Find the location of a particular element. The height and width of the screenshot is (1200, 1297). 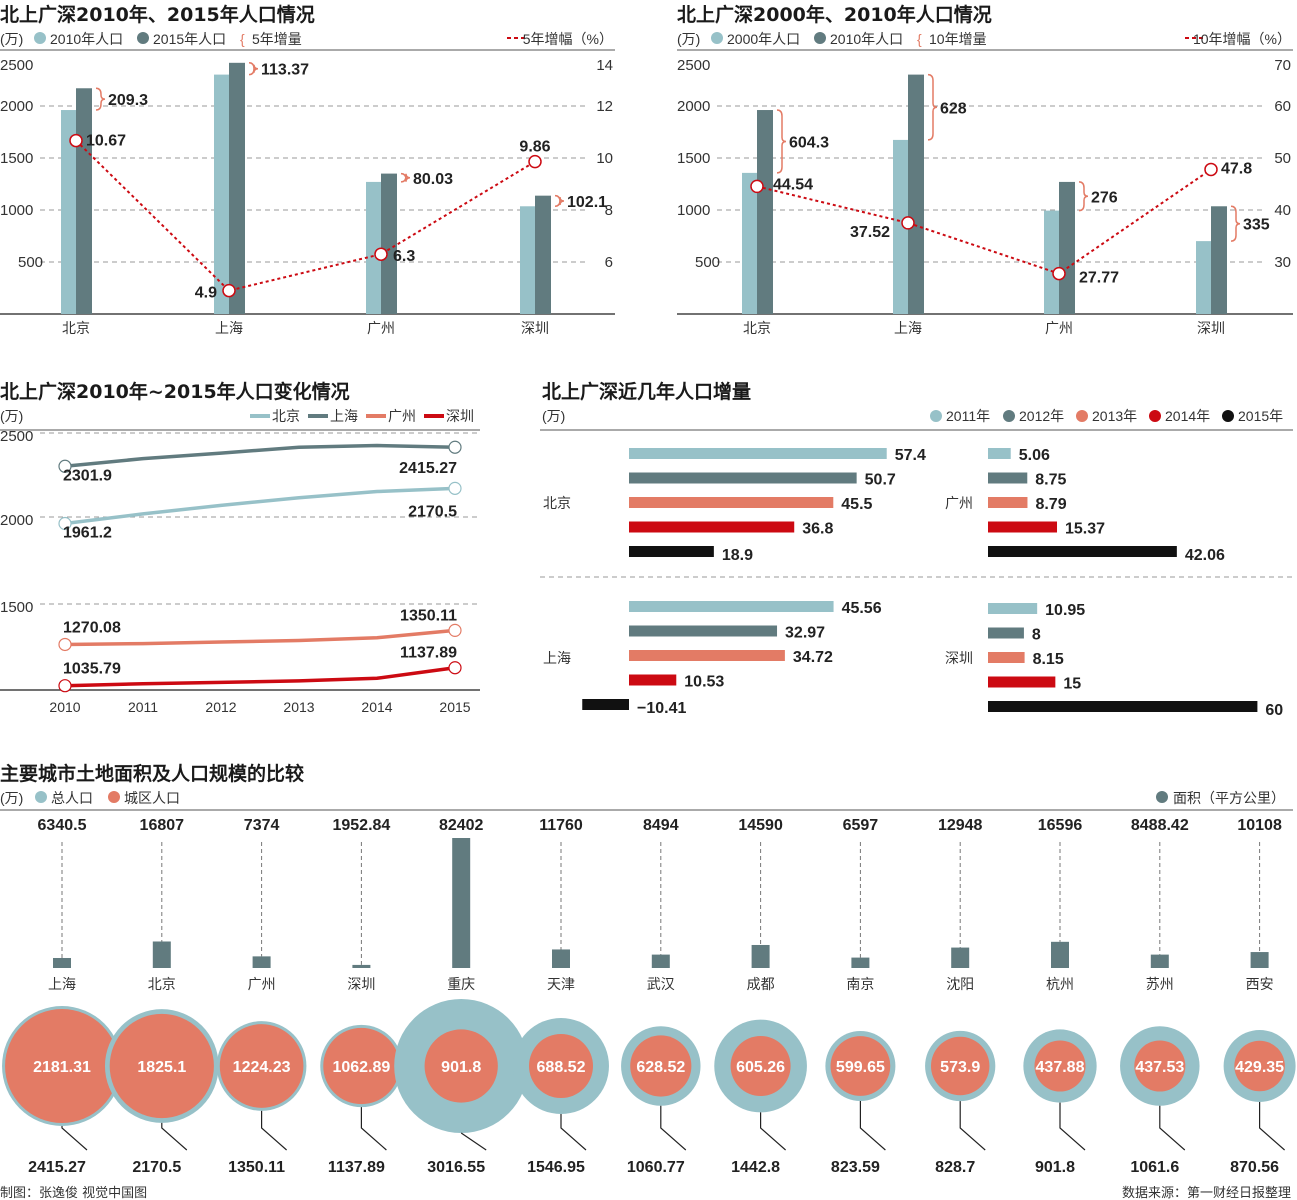

total-label: 1546.95 is located at coordinates (556, 1167).